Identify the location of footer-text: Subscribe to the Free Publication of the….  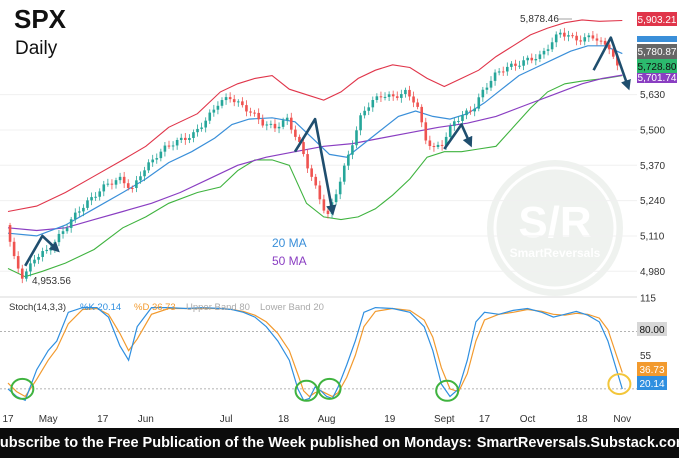
(236, 443).